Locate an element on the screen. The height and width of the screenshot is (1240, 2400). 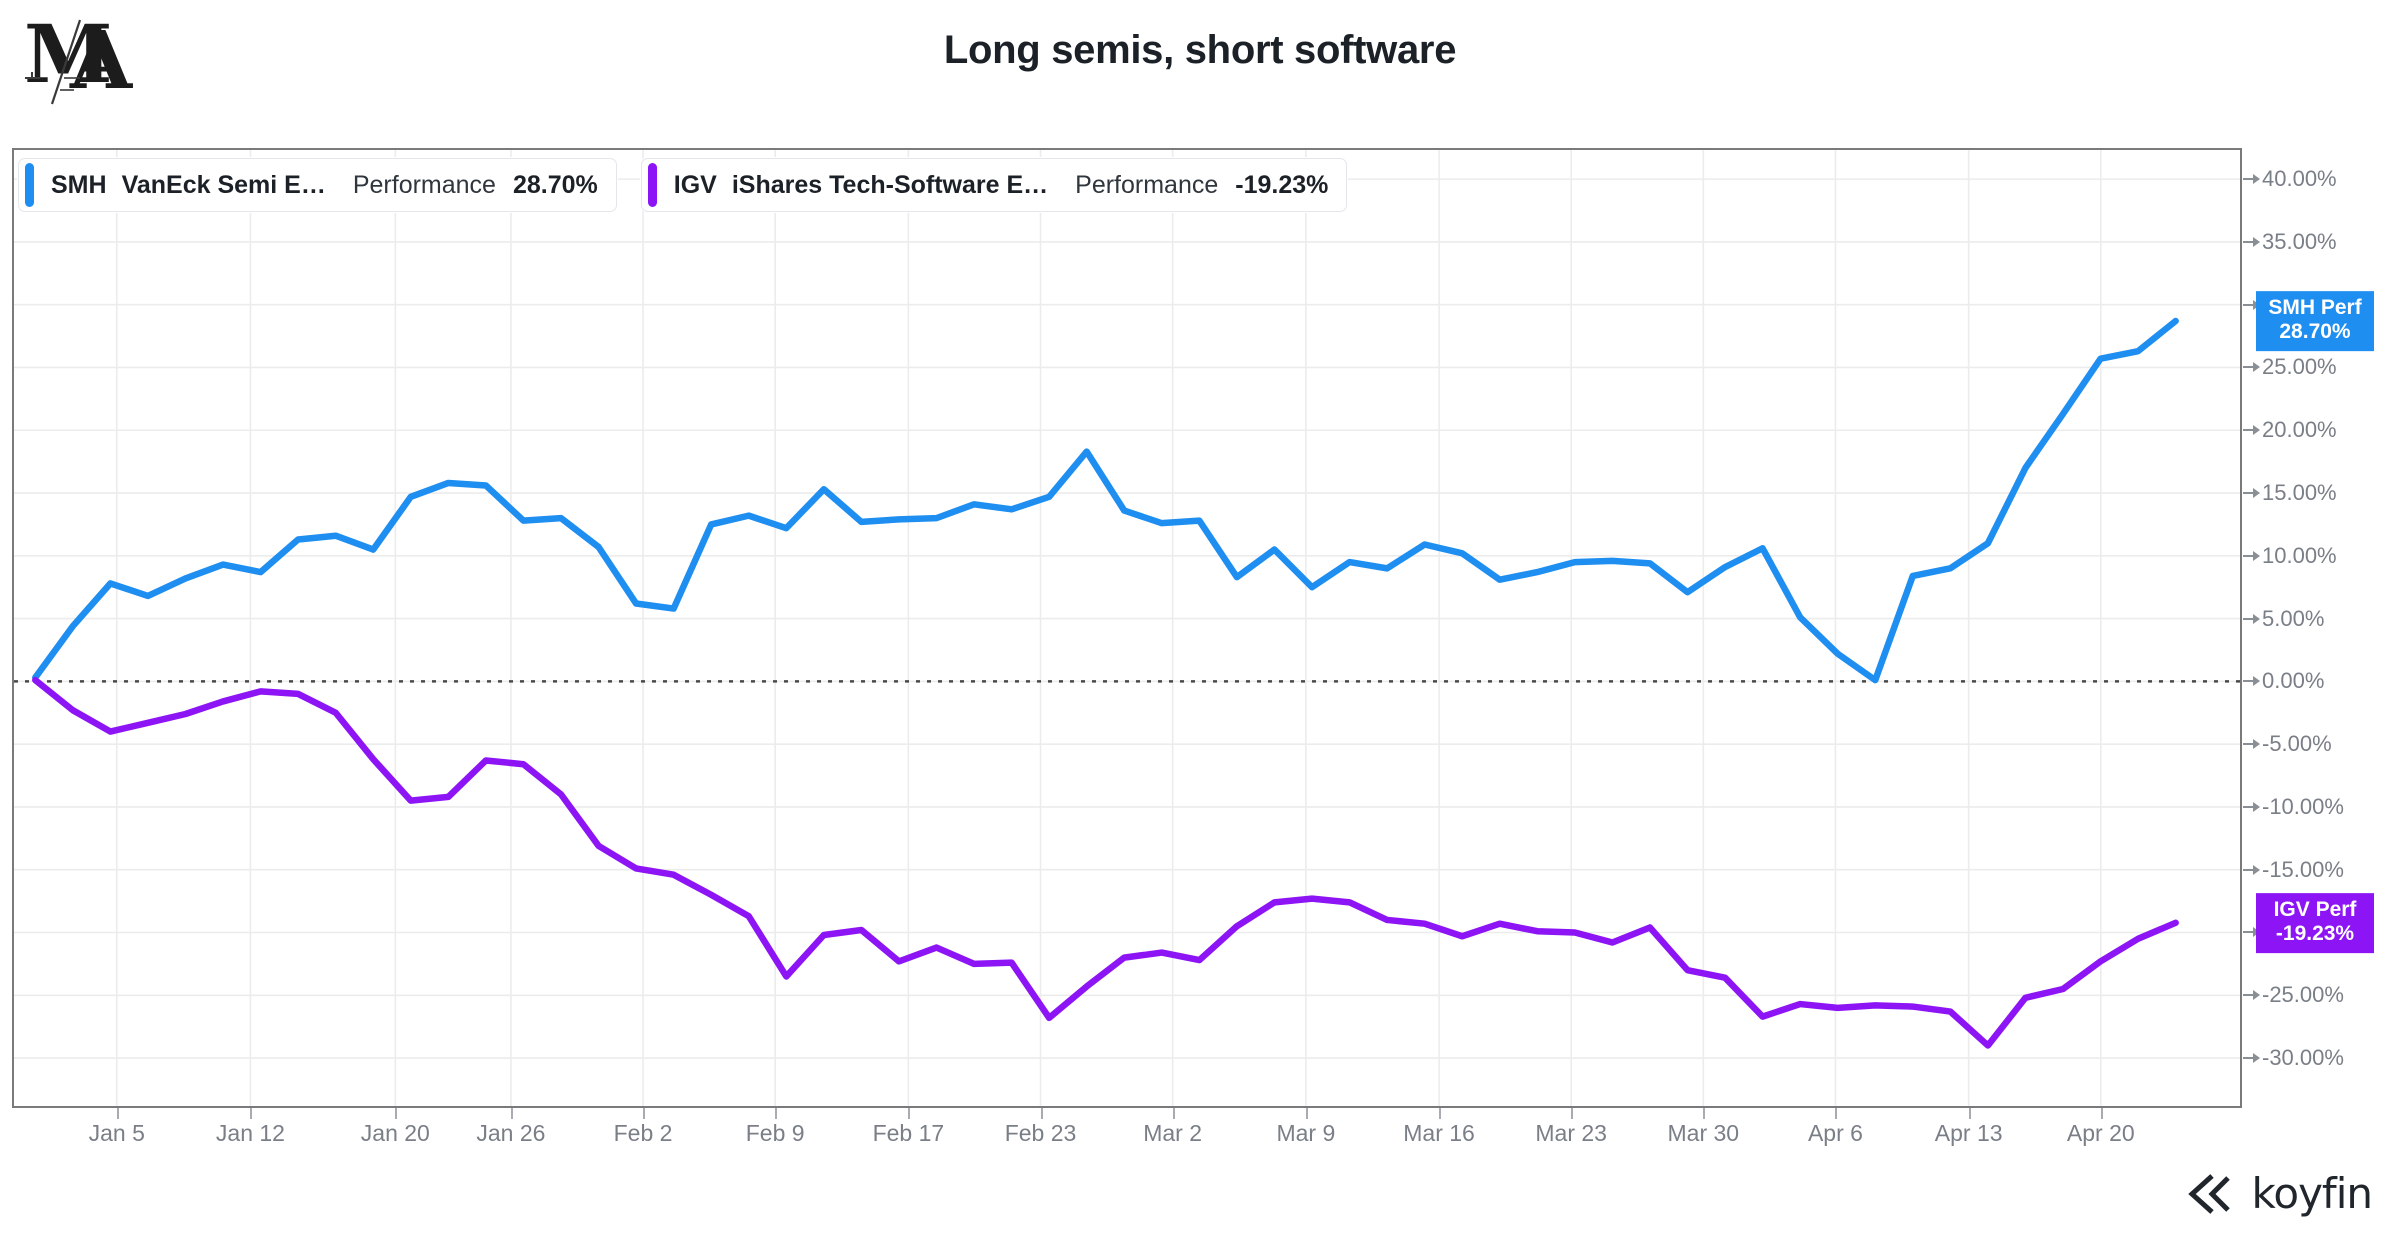
legend-metric-igv: Performance is located at coordinates (1147, 184).